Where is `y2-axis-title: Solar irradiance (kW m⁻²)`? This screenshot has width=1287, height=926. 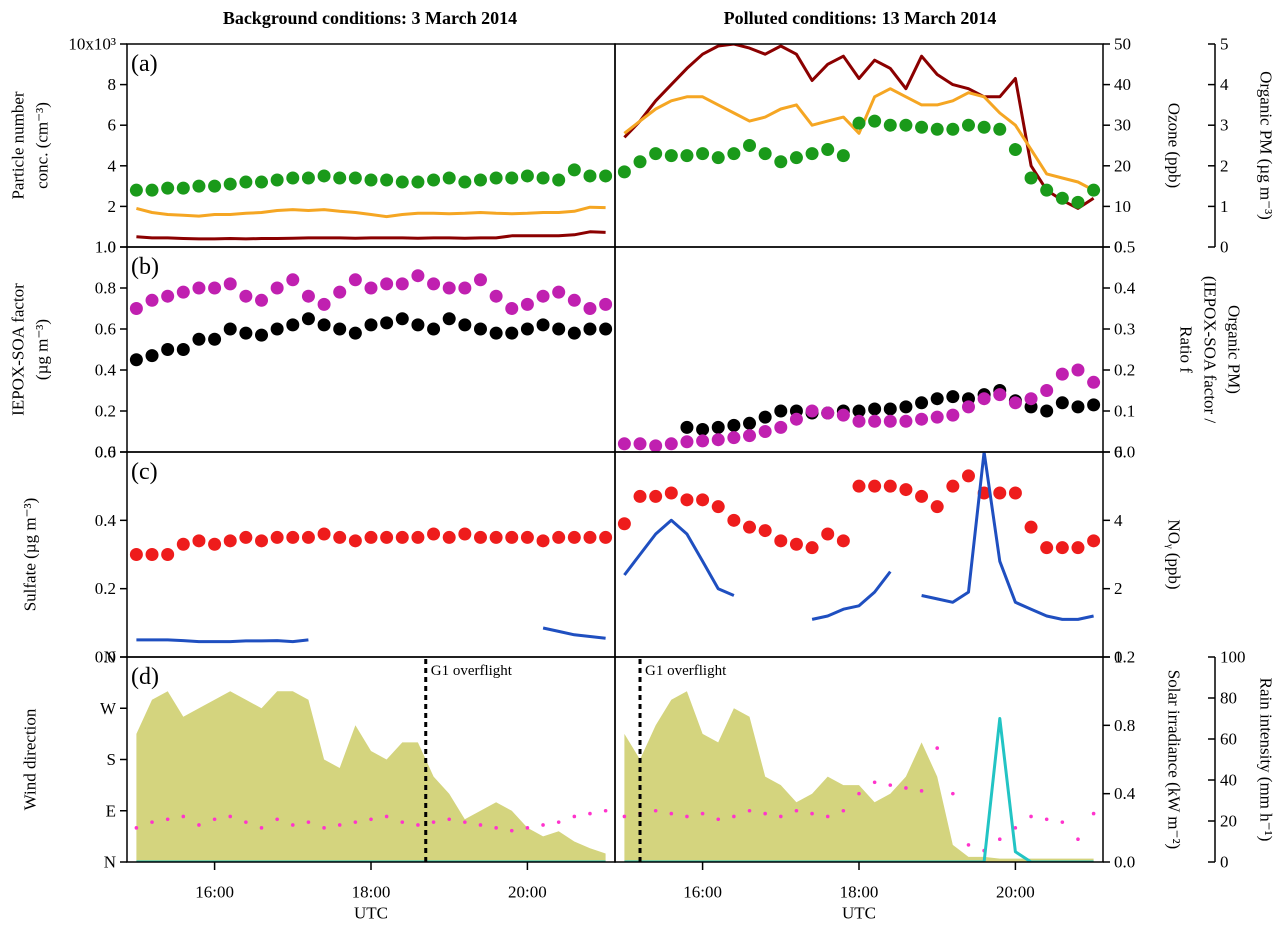 y2-axis-title: Solar irradiance (kW m⁻²) is located at coordinates (1174, 759).